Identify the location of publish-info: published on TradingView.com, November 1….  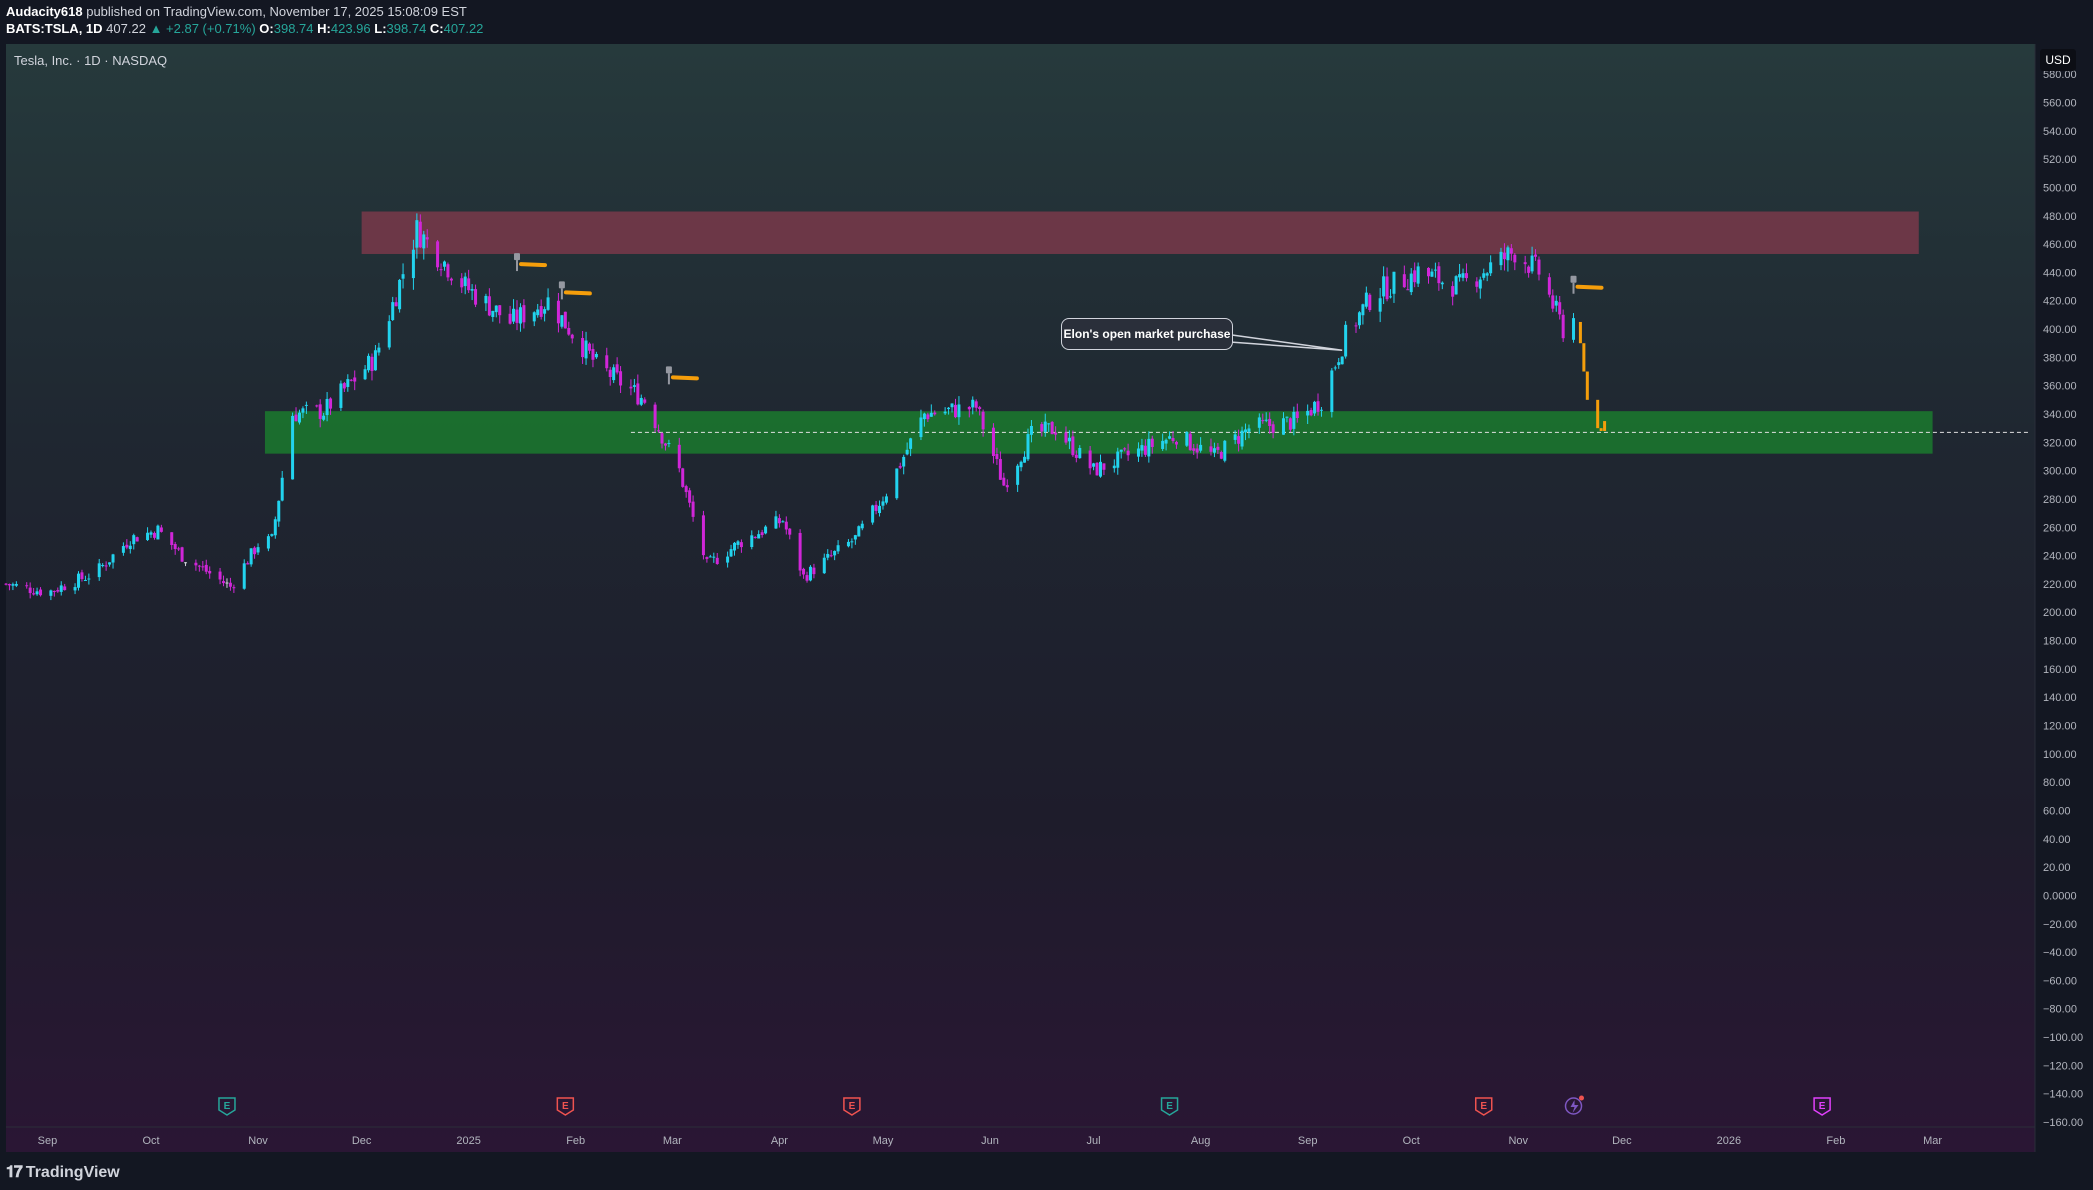
(276, 11).